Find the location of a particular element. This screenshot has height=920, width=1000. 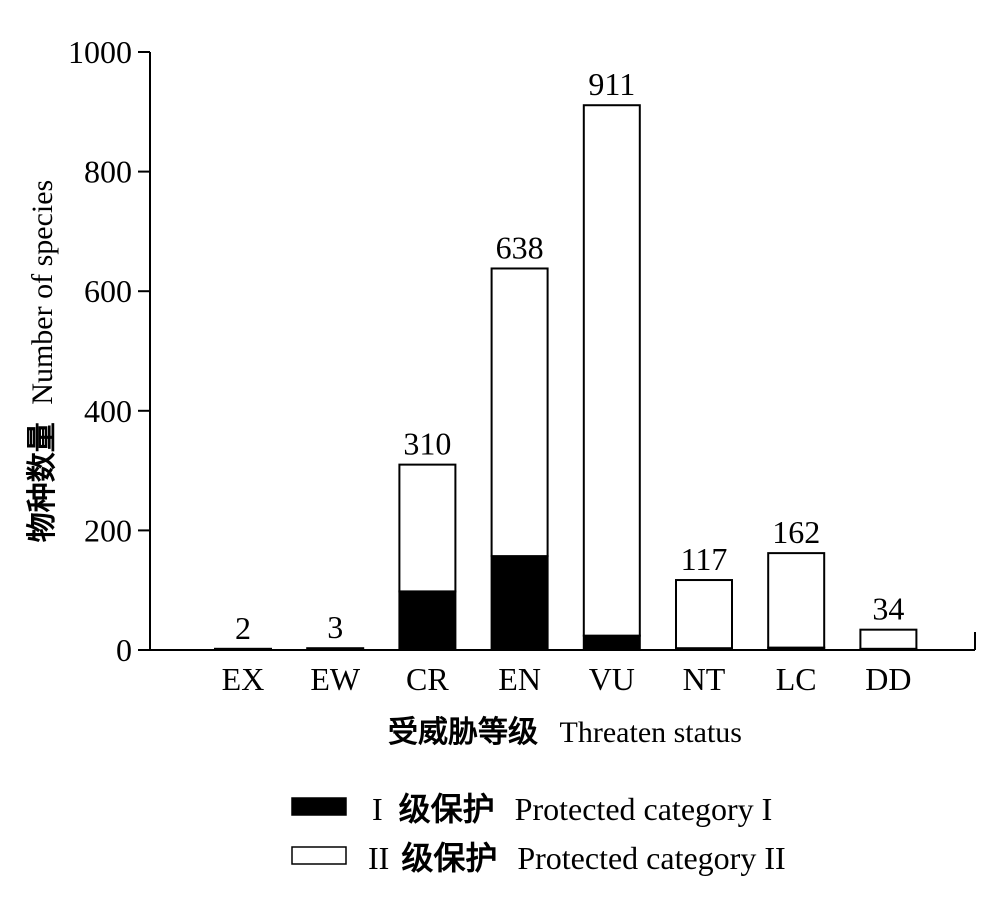

bar-total-label-cr: 310 is located at coordinates (427, 444).